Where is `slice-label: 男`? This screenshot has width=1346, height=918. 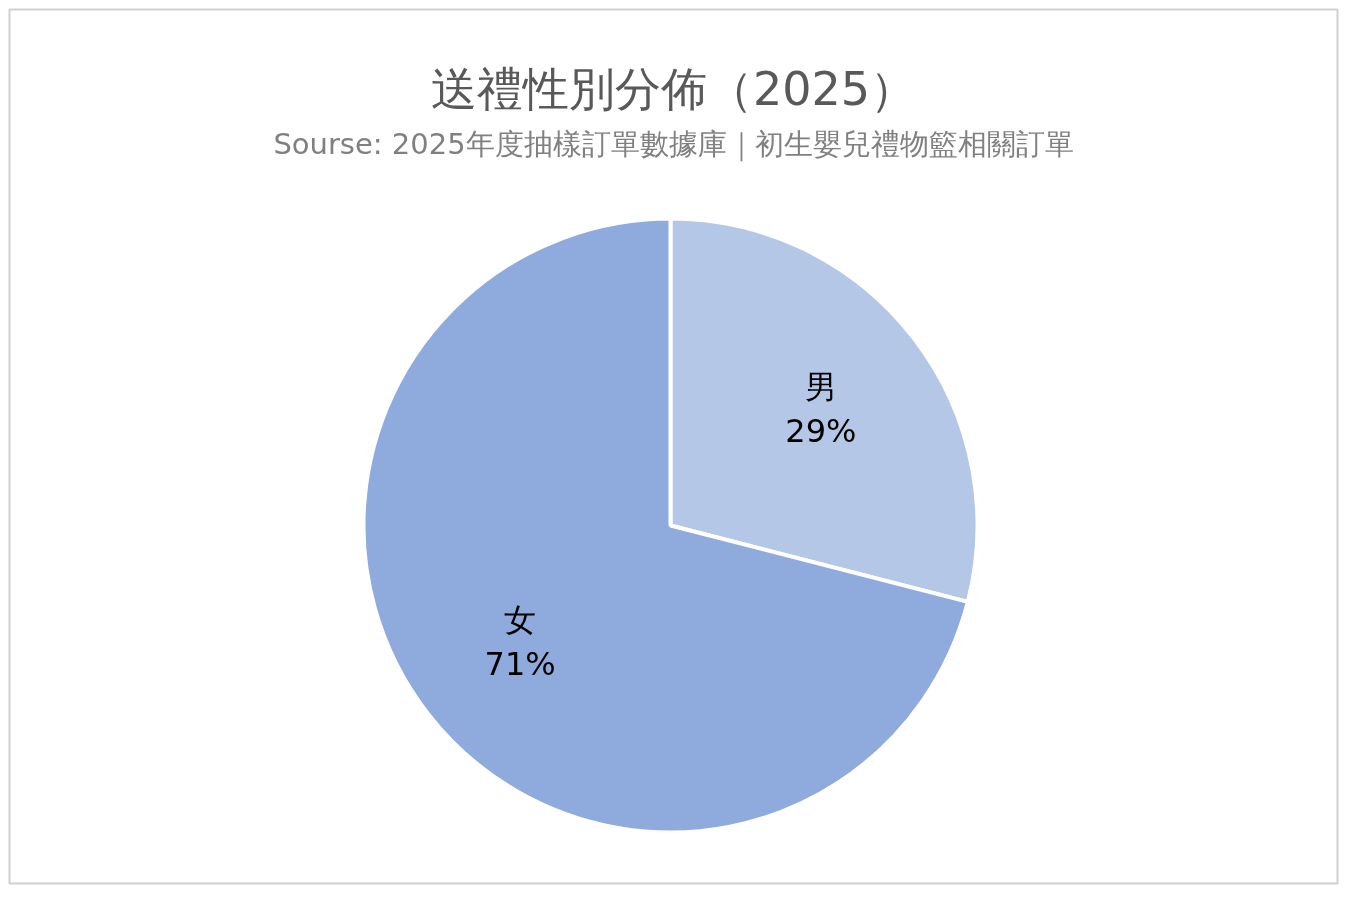 slice-label: 男 is located at coordinates (820, 386).